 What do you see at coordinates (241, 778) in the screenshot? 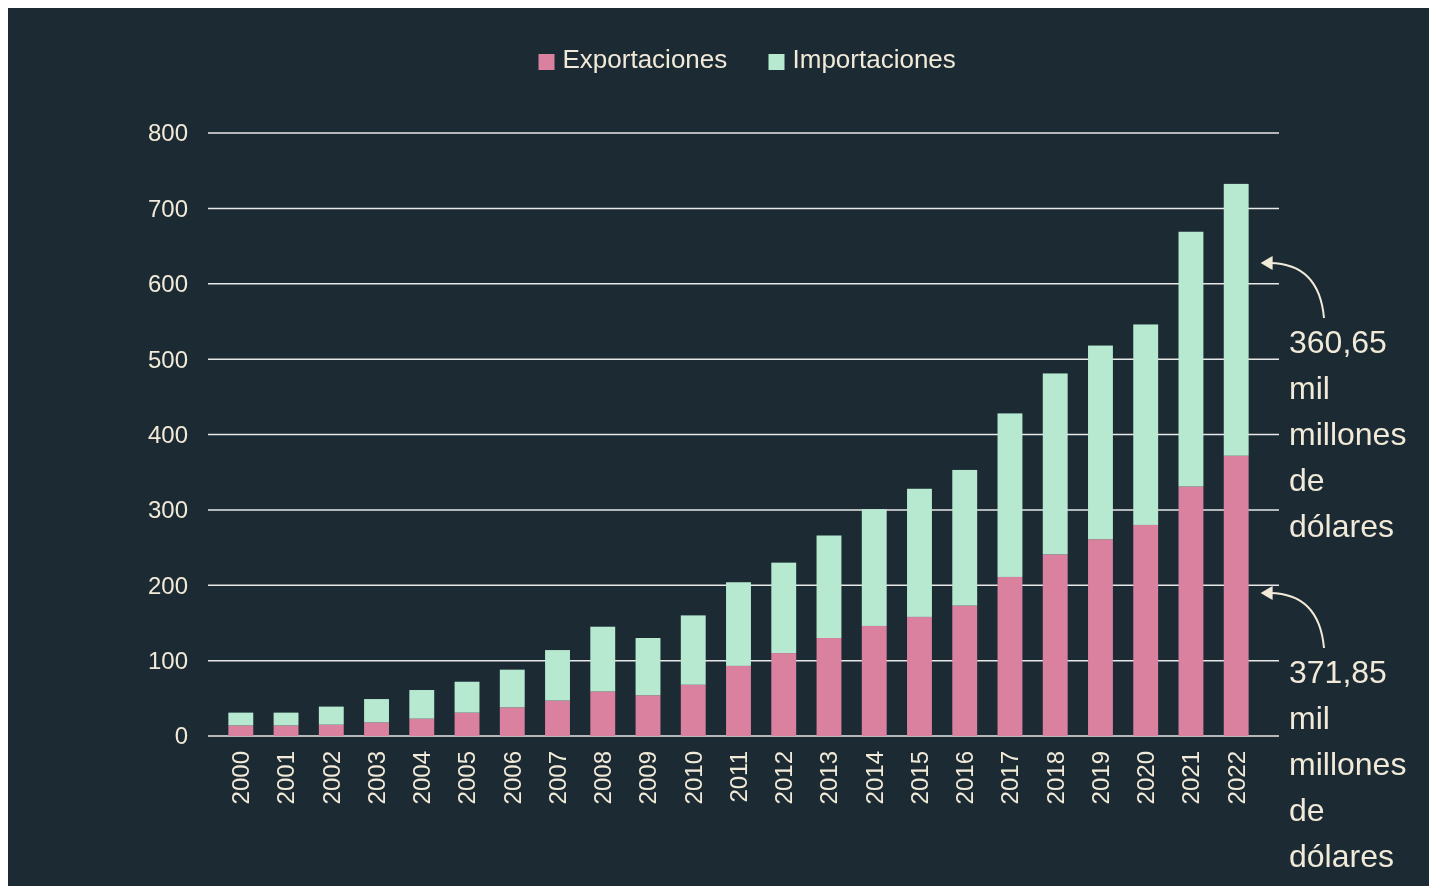
I see `x-tick-label: 2000` at bounding box center [241, 778].